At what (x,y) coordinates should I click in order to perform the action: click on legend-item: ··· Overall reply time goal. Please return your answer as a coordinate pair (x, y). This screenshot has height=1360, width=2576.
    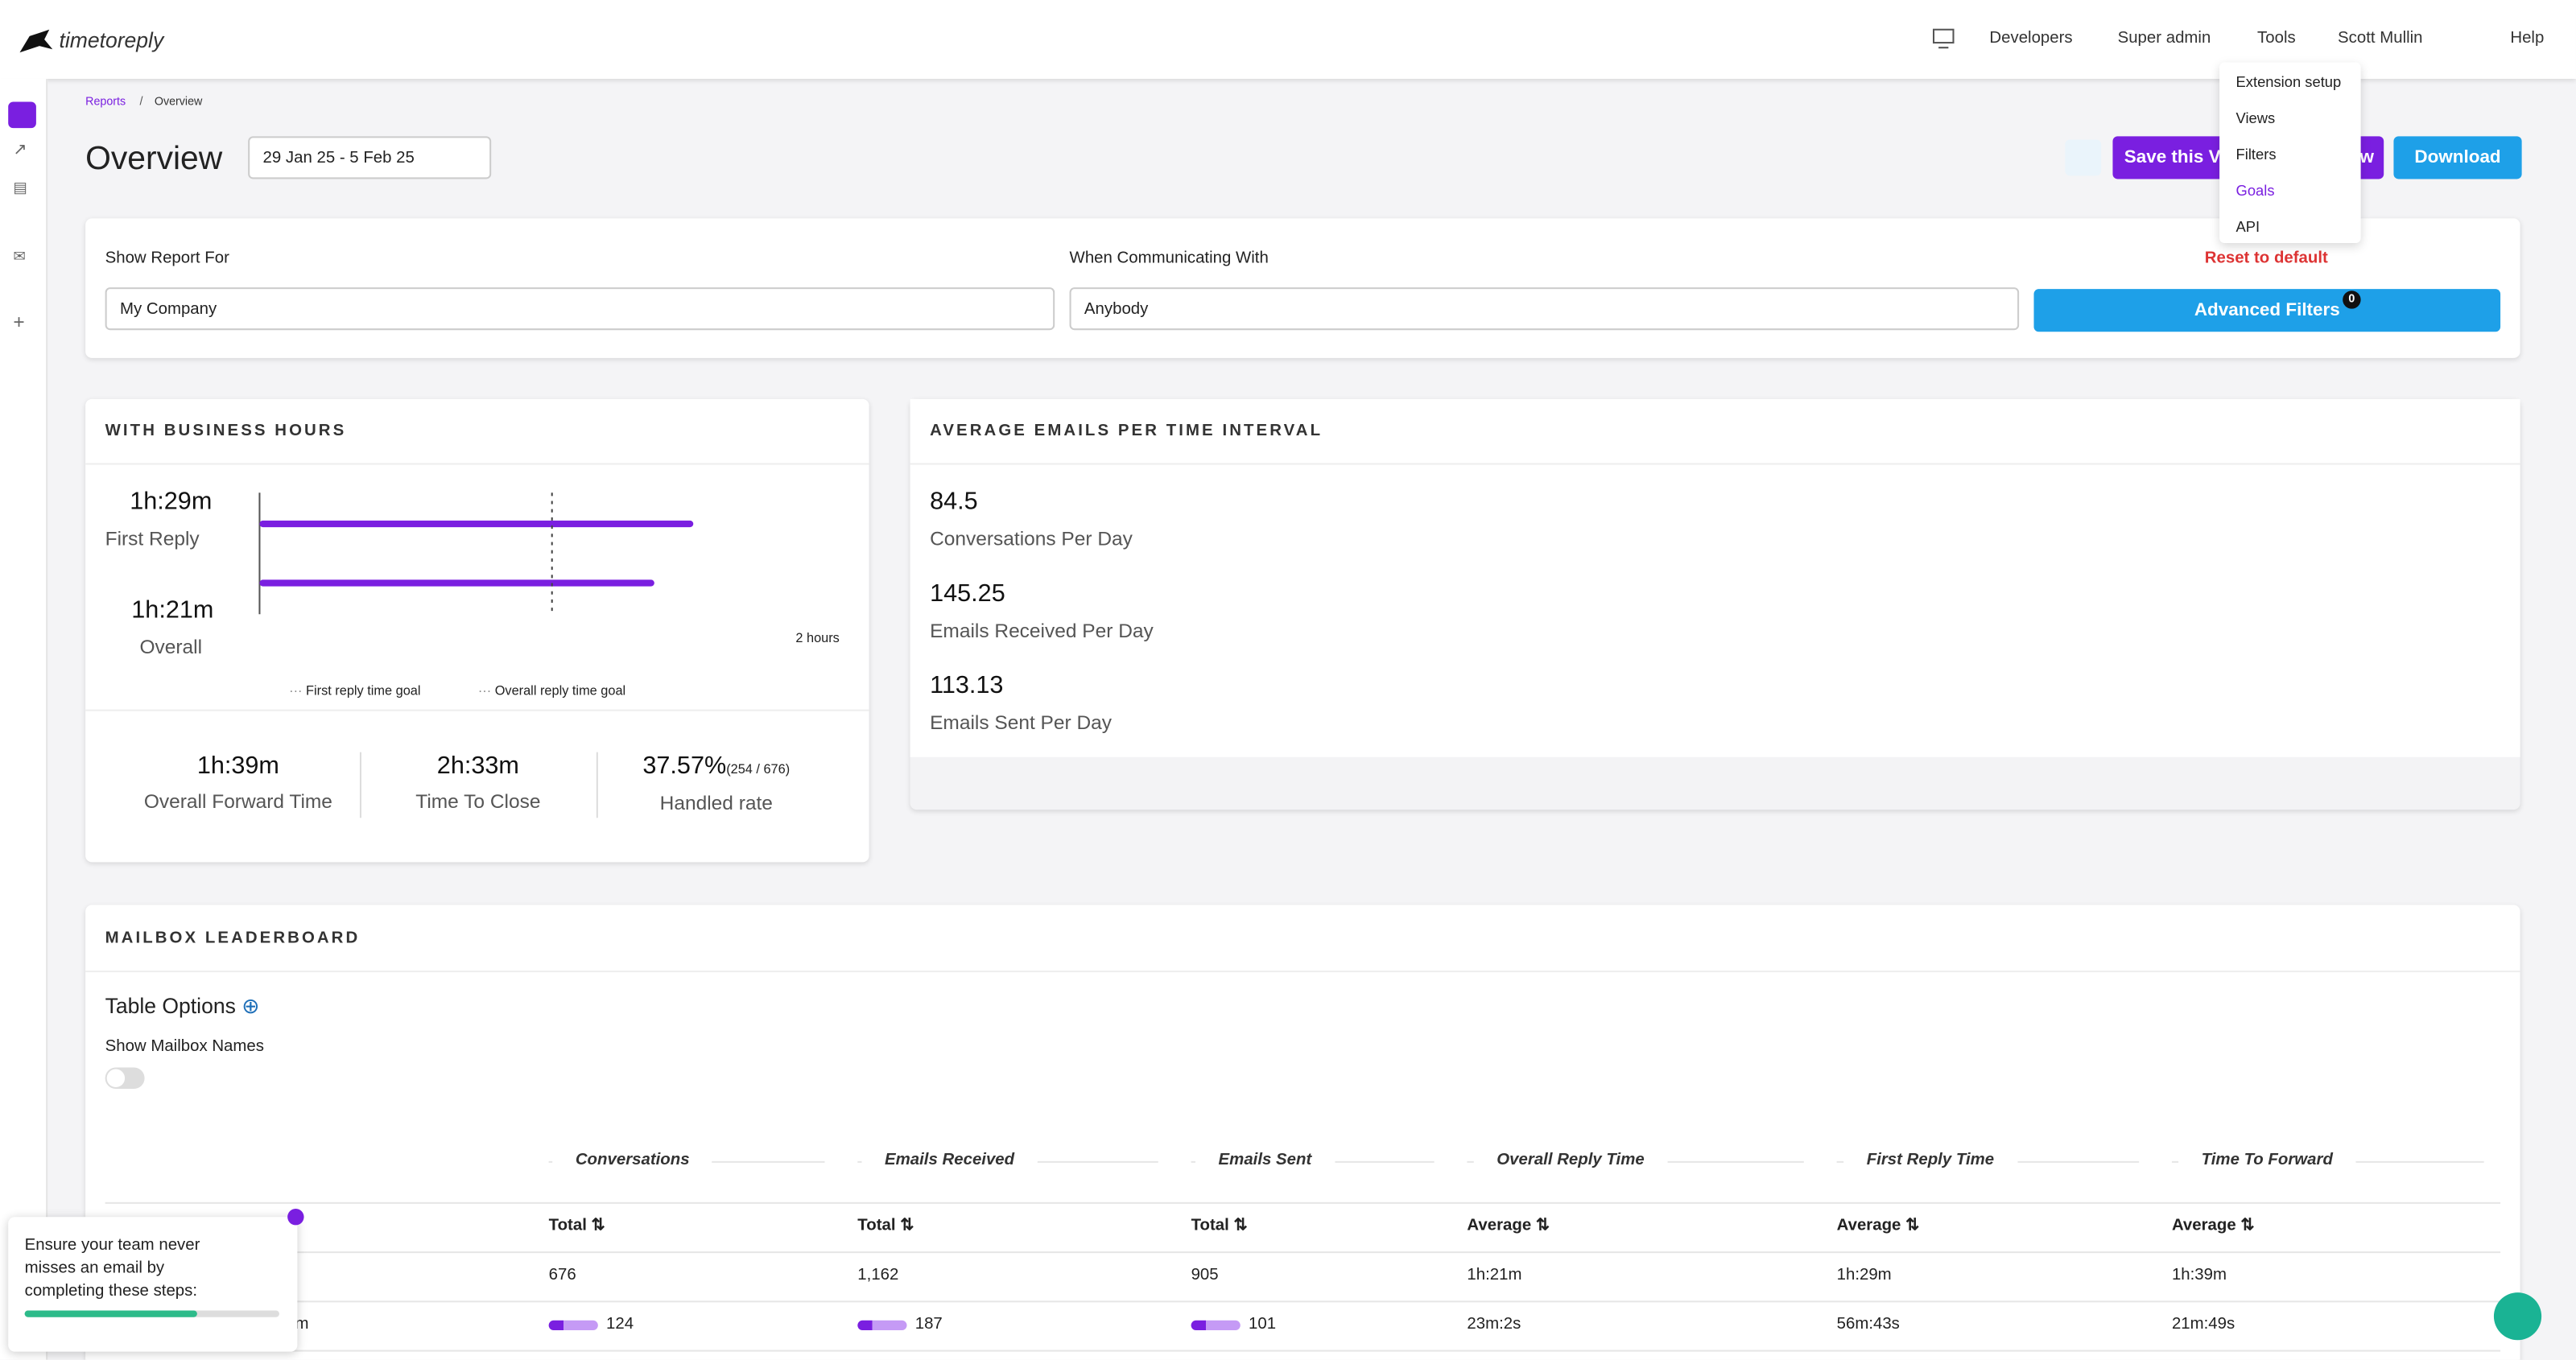
    Looking at the image, I should click on (551, 690).